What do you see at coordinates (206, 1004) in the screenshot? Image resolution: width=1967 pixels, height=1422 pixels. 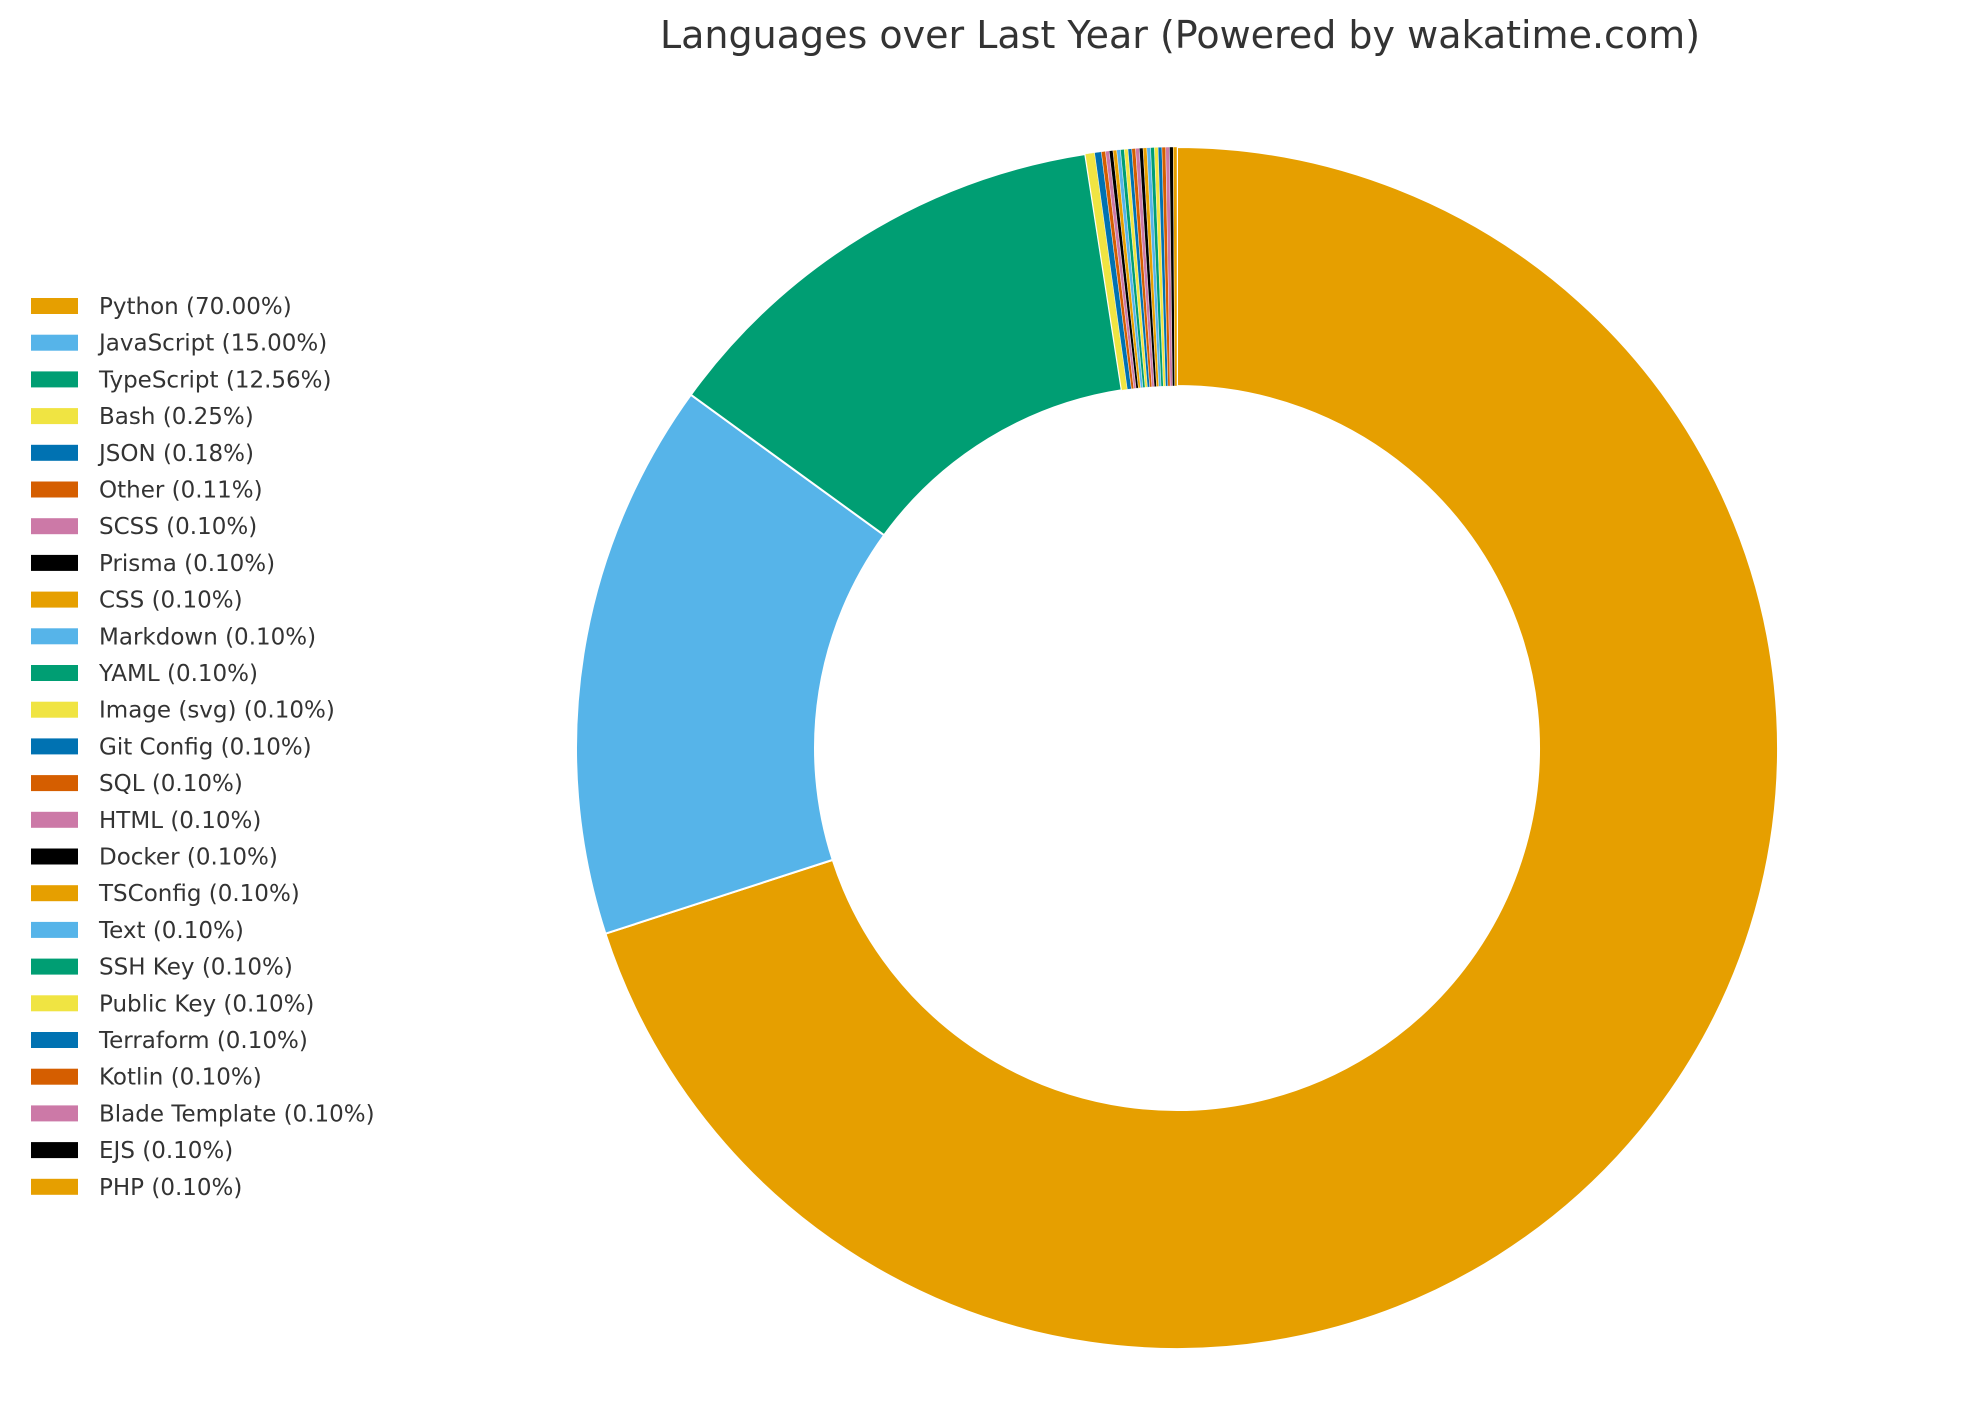 I see `legend-label: Public Key (0.10%)` at bounding box center [206, 1004].